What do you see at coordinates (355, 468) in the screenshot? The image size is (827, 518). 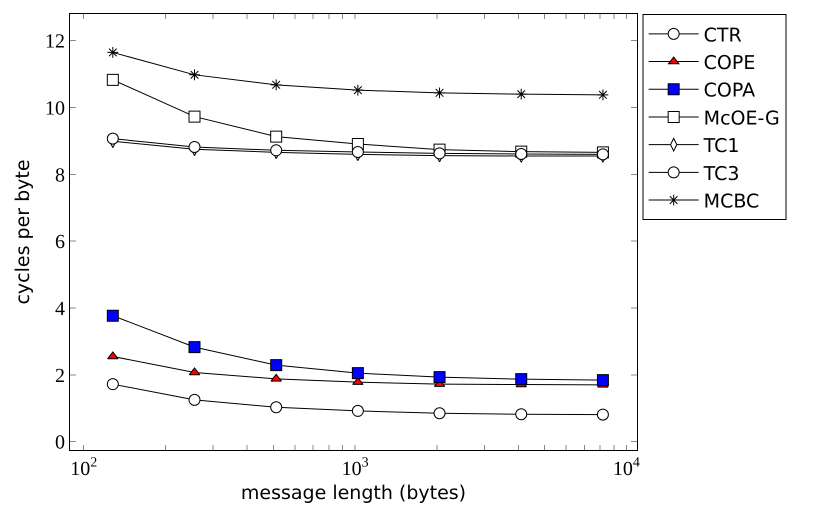 I see `x-tick-label: 10$^{3}$` at bounding box center [355, 468].